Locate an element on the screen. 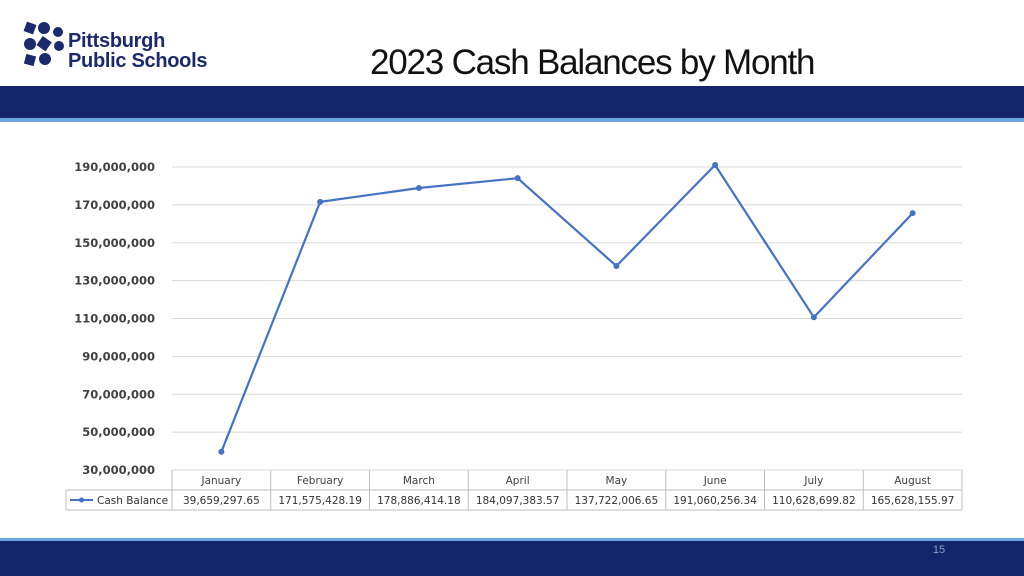  header-accent-line is located at coordinates (512, 120).